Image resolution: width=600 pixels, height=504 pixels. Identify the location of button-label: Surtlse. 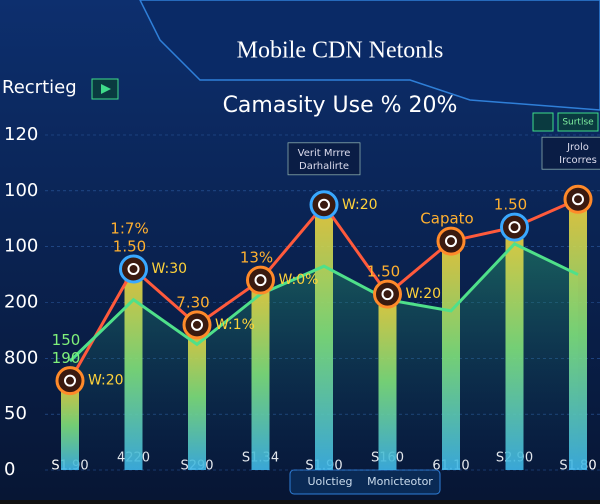
(578, 123).